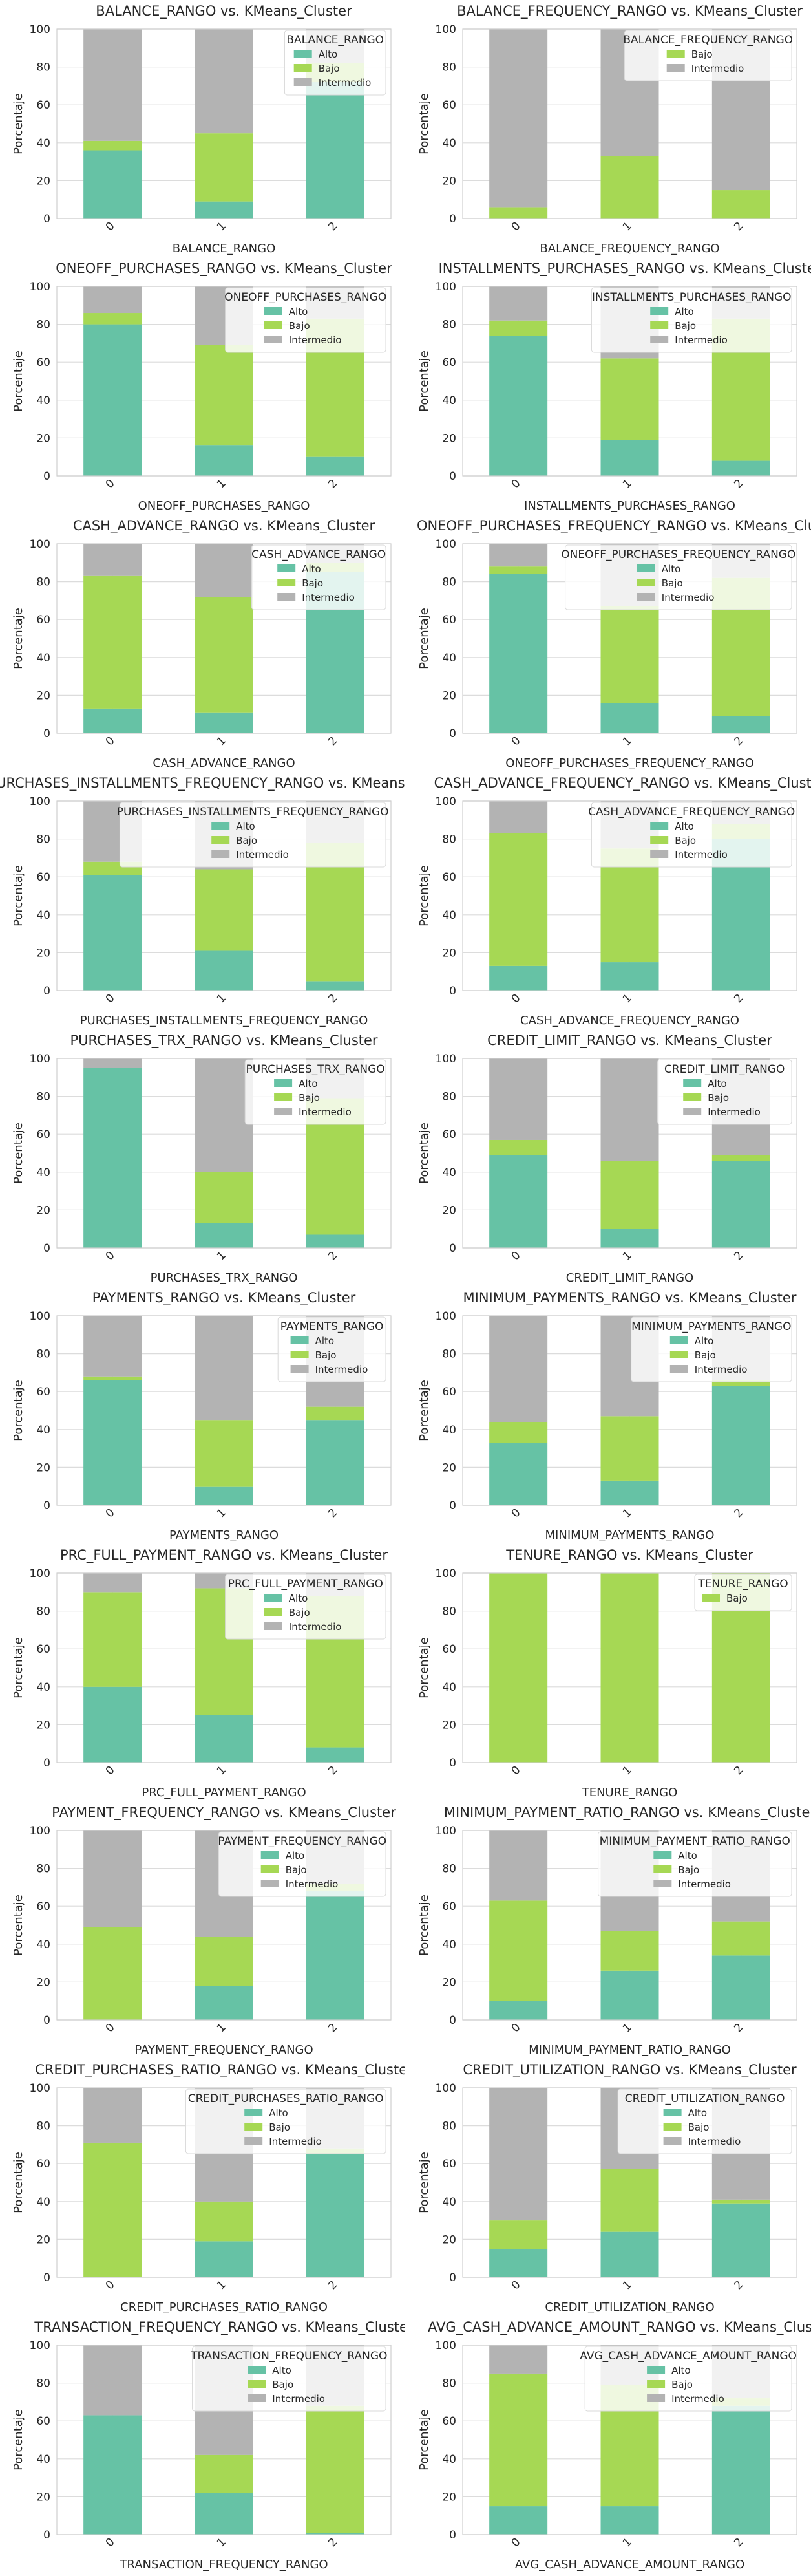  I want to click on x-axis-label: MINIMUM_PAYMENT_RATIO_RANGO, so click(630, 2050).